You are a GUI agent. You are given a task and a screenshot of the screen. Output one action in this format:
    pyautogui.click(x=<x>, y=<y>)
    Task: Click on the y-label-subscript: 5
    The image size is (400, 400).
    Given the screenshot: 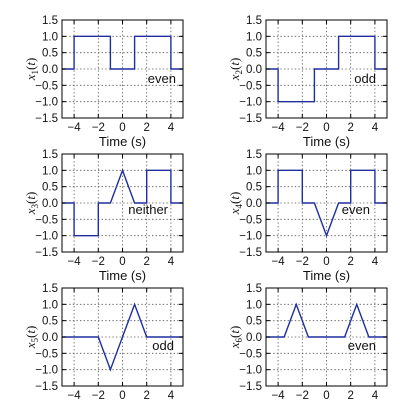 What is the action you would take?
    pyautogui.click(x=35, y=340)
    